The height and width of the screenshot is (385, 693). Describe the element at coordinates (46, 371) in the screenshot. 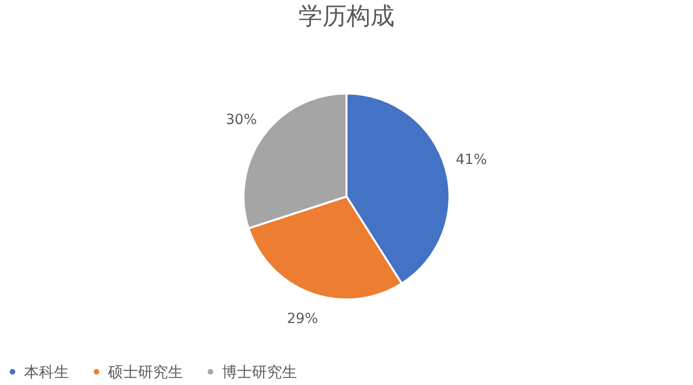

I see `legend-label: 本科生` at that location.